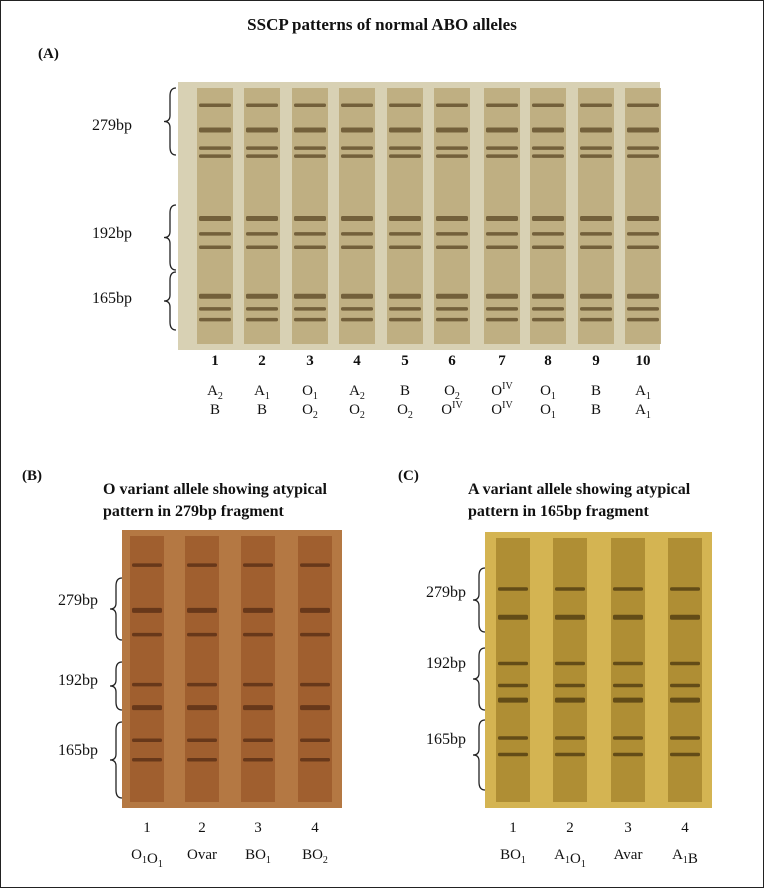 The image size is (764, 888). I want to click on allele-text: BO, so click(510, 855).